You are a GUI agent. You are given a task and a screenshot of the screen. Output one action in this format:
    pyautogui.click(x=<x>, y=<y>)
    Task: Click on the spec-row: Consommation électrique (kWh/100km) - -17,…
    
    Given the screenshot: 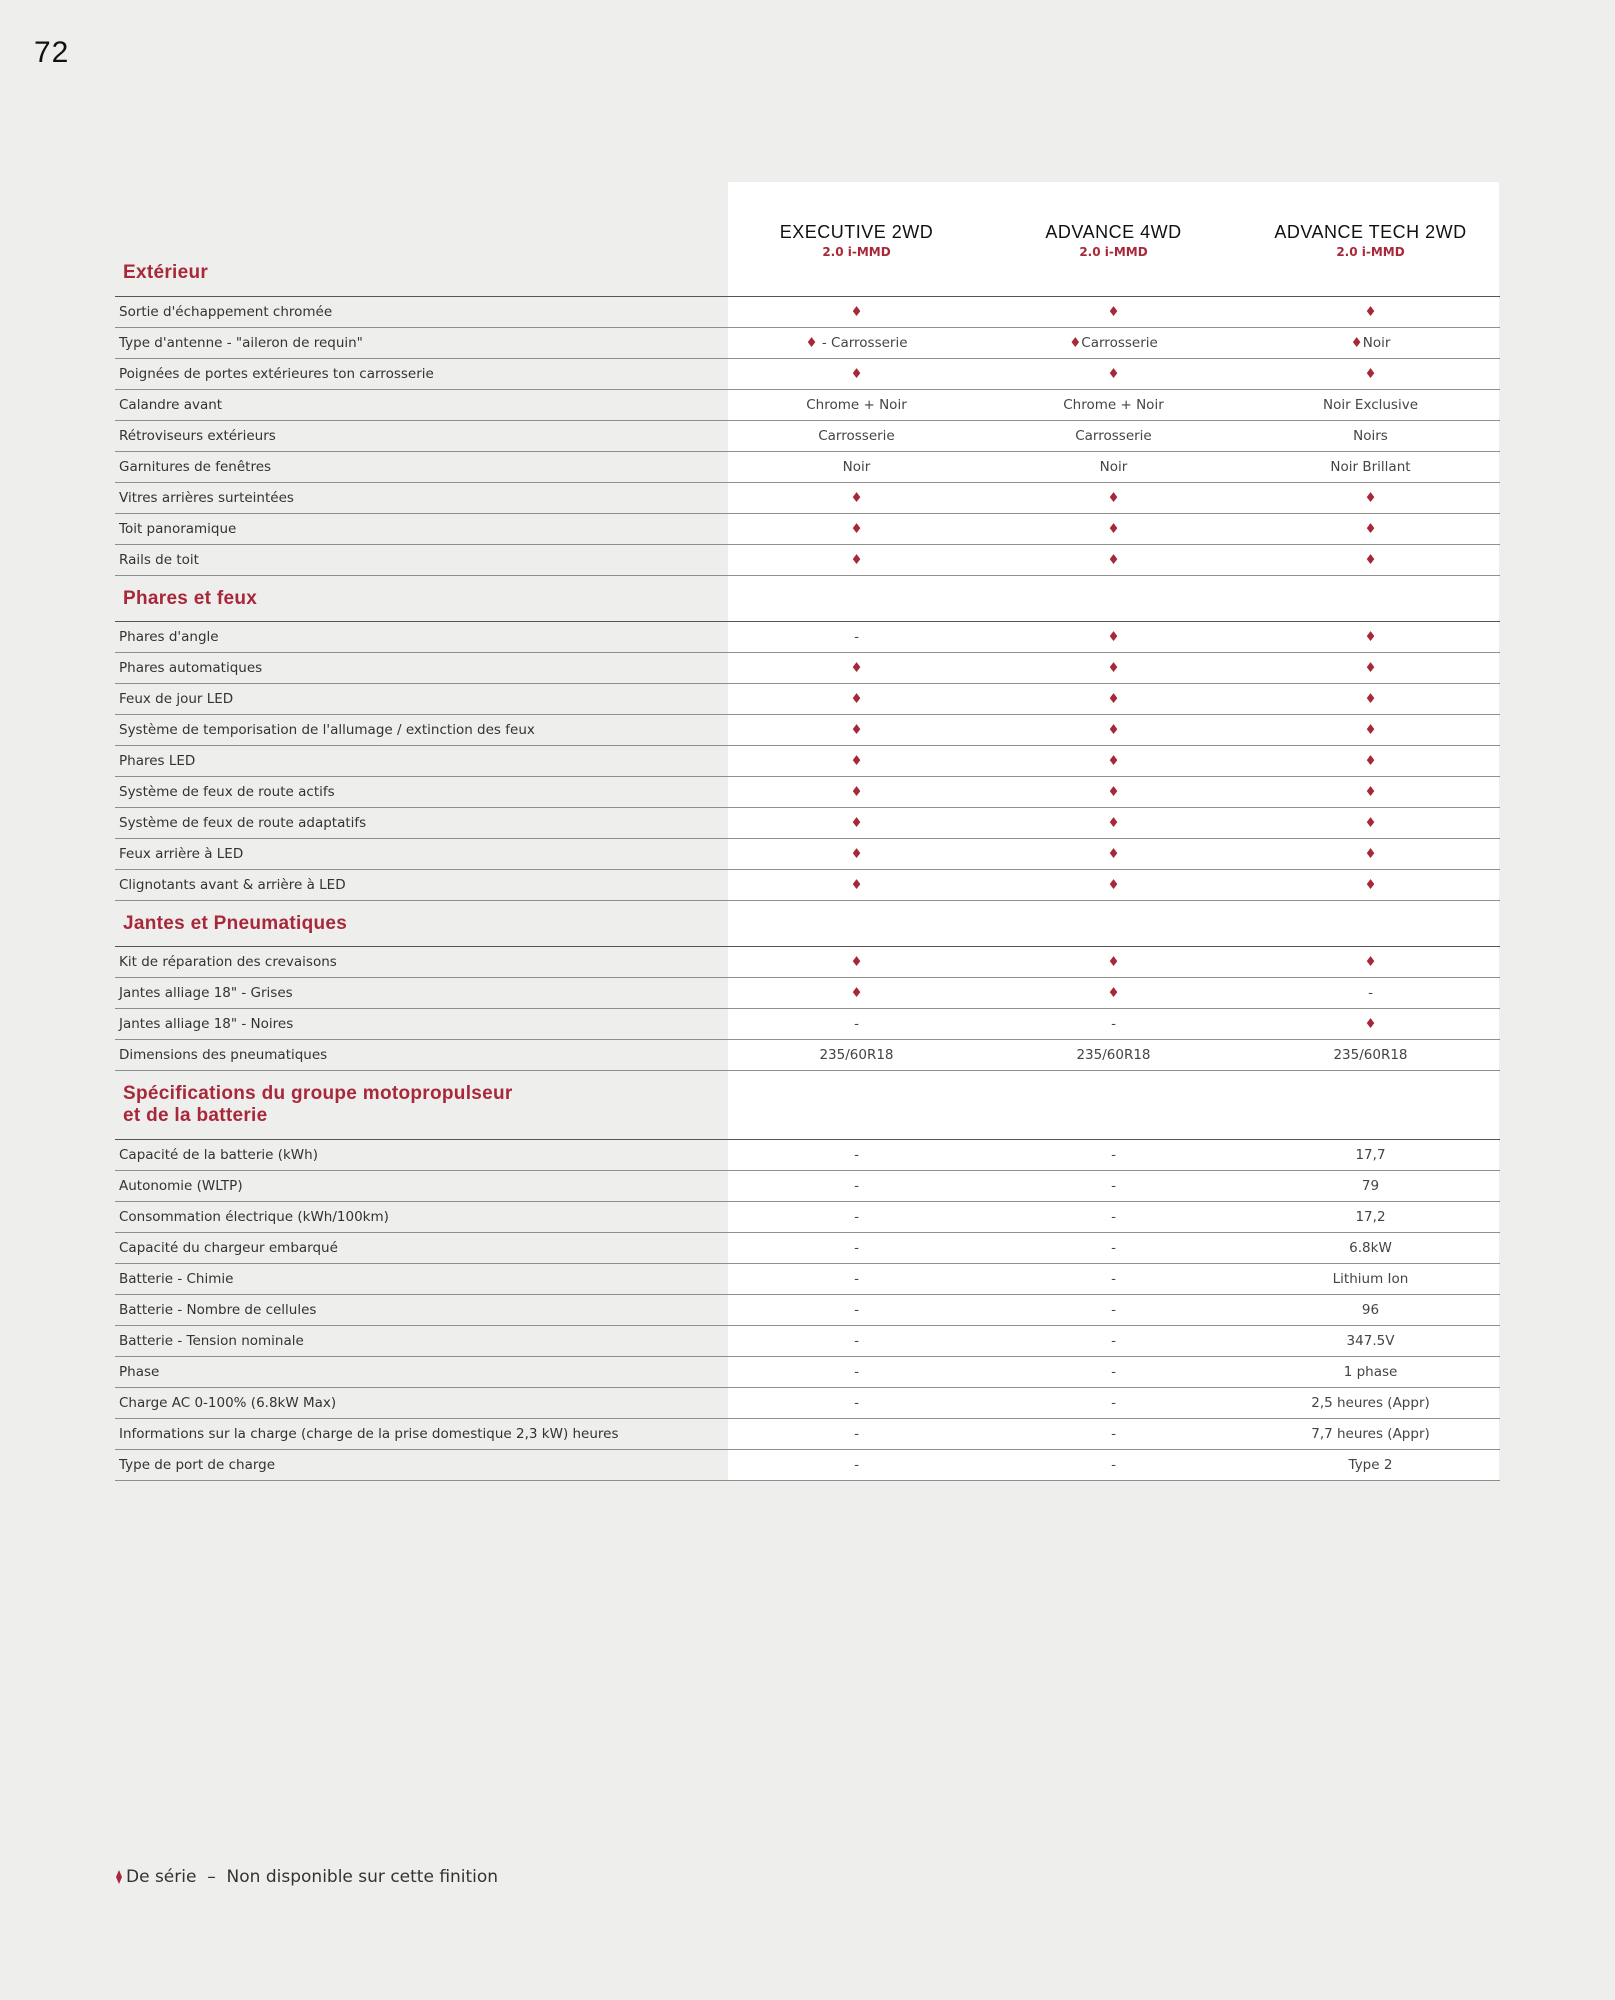 What is the action you would take?
    pyautogui.click(x=807, y=1217)
    